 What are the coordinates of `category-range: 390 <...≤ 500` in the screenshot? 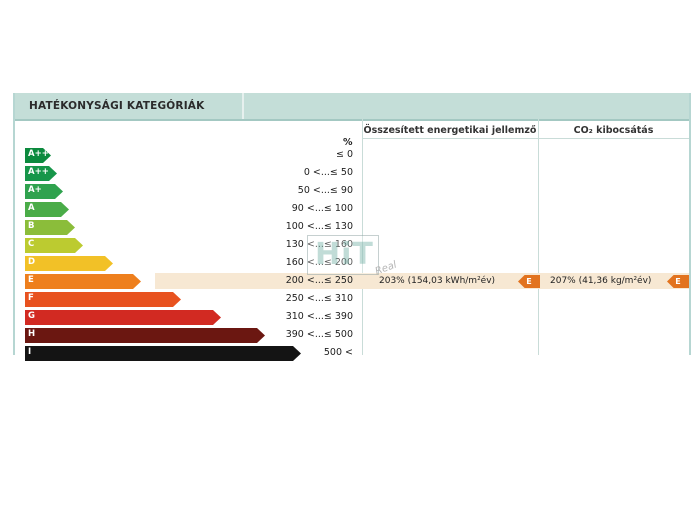 It's located at (319, 334).